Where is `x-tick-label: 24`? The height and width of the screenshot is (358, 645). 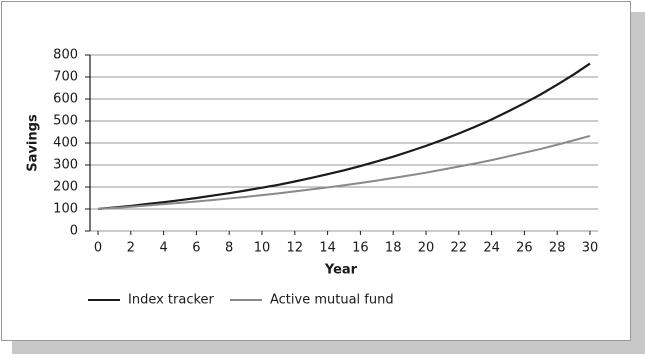 x-tick-label: 24 is located at coordinates (491, 248).